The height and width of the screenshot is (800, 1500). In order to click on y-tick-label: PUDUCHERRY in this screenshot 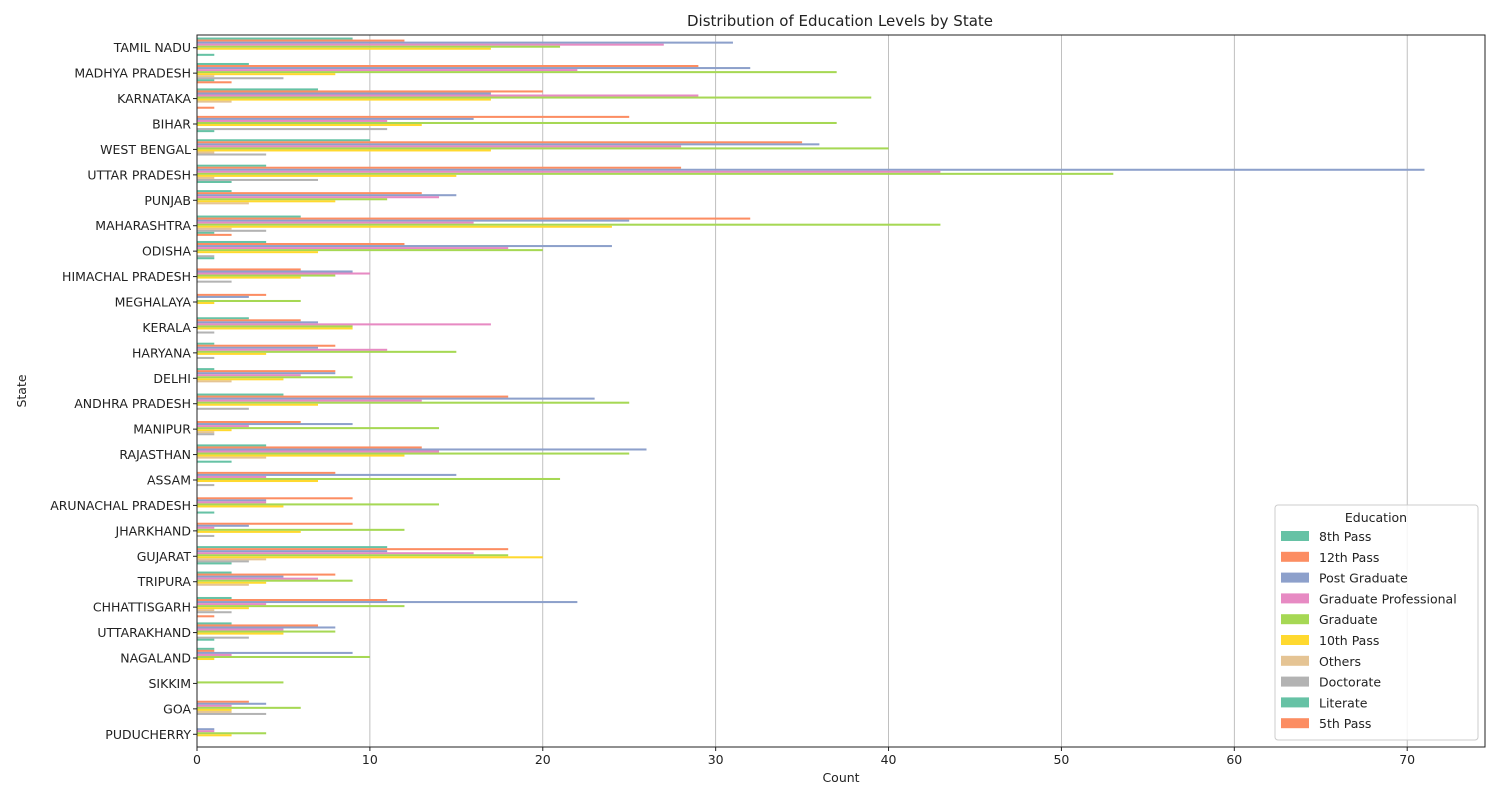, I will do `click(148, 734)`.